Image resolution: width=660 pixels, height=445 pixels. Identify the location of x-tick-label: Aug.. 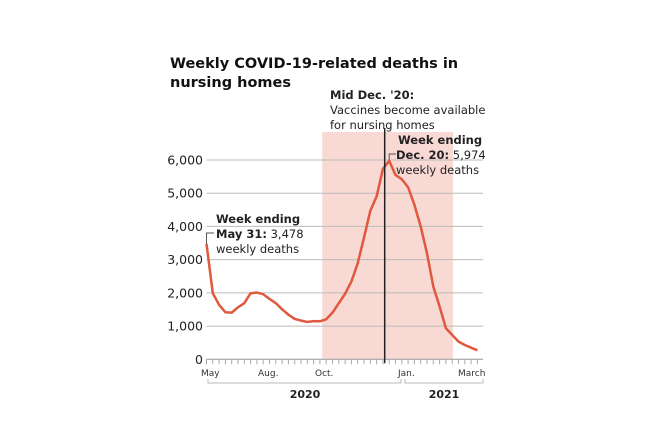
(268, 374).